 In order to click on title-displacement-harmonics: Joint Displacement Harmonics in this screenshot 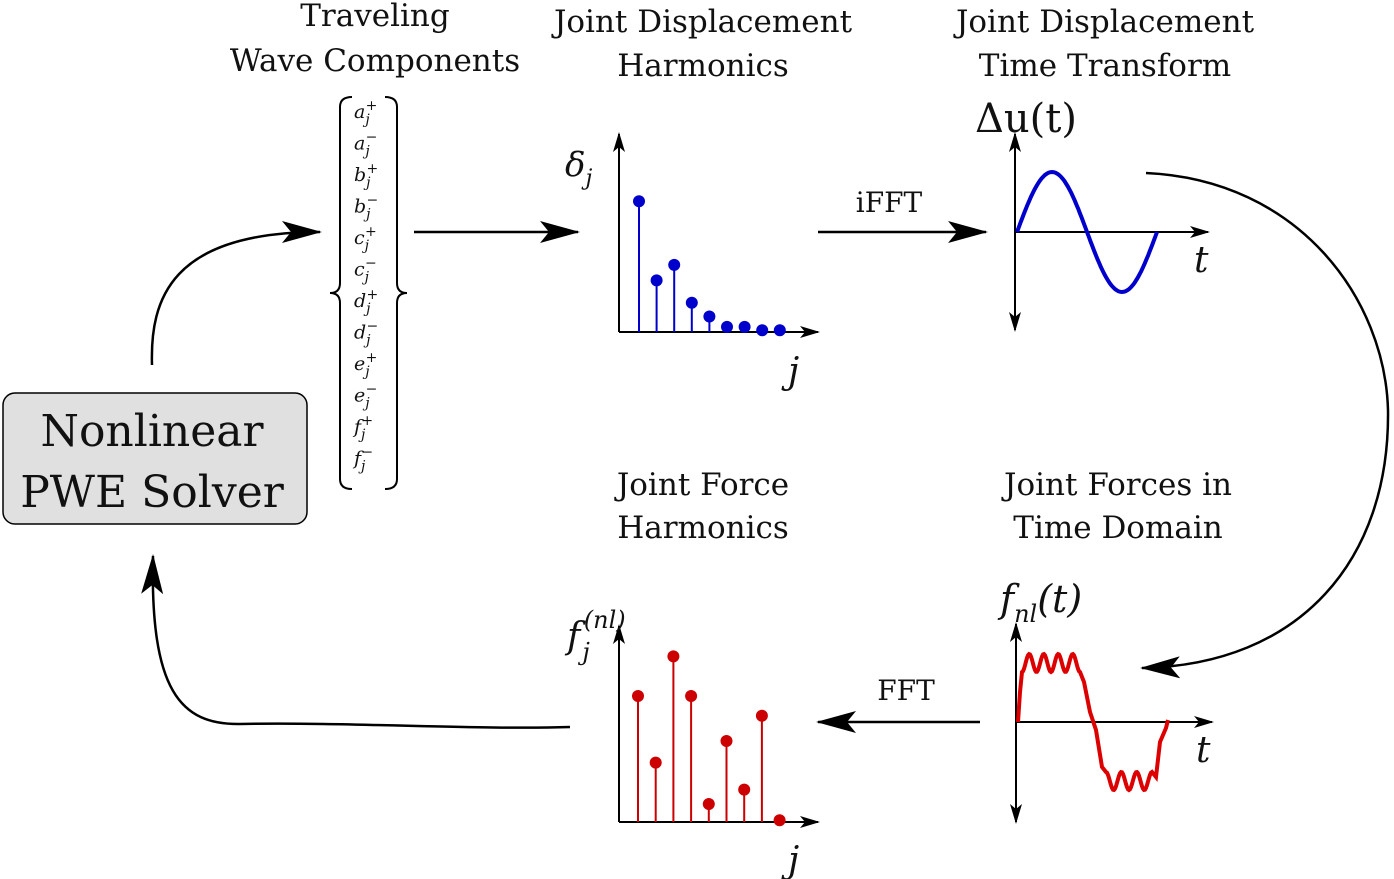, I will do `click(702, 44)`.